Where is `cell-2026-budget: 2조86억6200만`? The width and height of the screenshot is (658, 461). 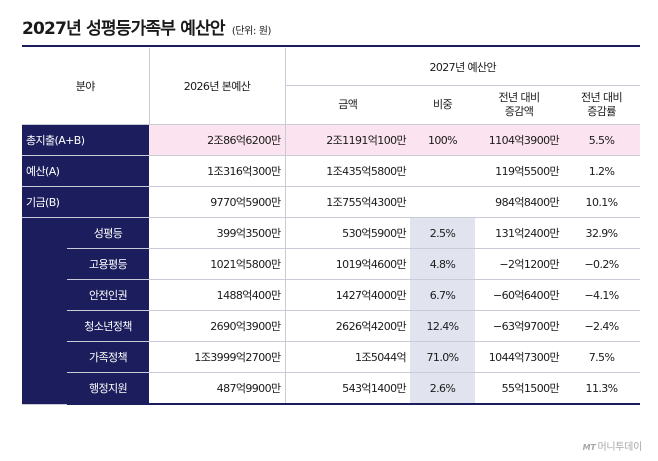
cell-2026-budget: 2조86억6200만 is located at coordinates (217, 140).